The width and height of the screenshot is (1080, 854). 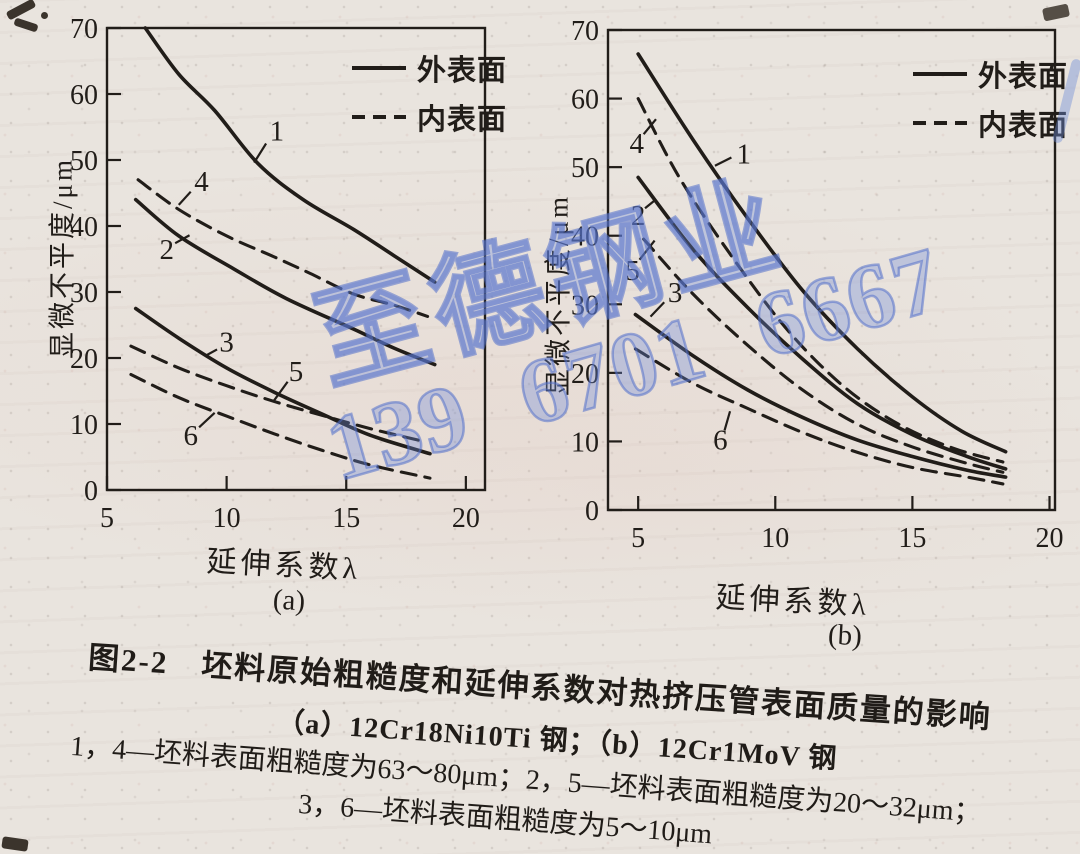 I want to click on scan-artifact, so click(x=44, y=15).